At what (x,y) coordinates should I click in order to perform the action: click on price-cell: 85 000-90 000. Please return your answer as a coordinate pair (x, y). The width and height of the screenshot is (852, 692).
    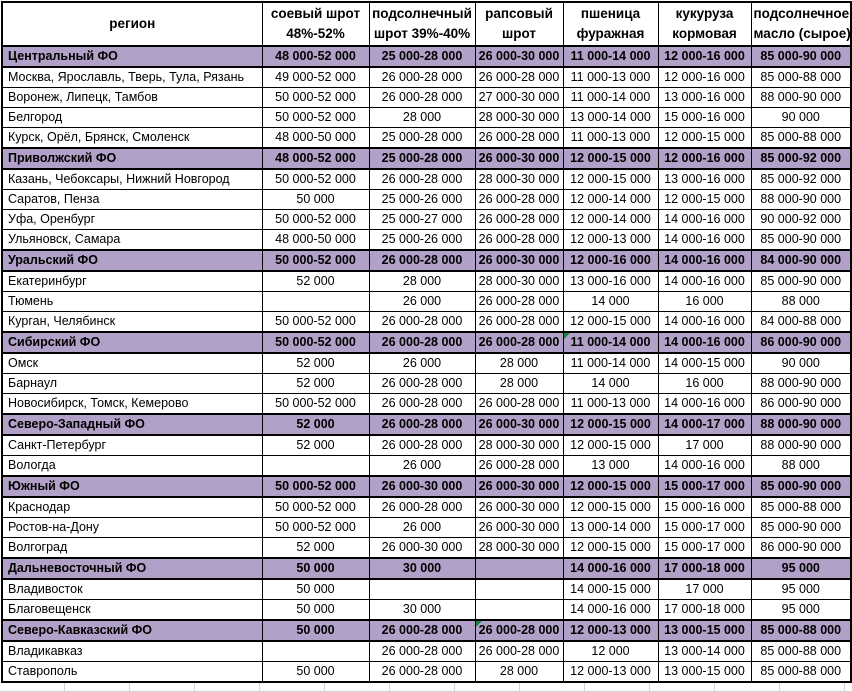
    Looking at the image, I should click on (801, 56).